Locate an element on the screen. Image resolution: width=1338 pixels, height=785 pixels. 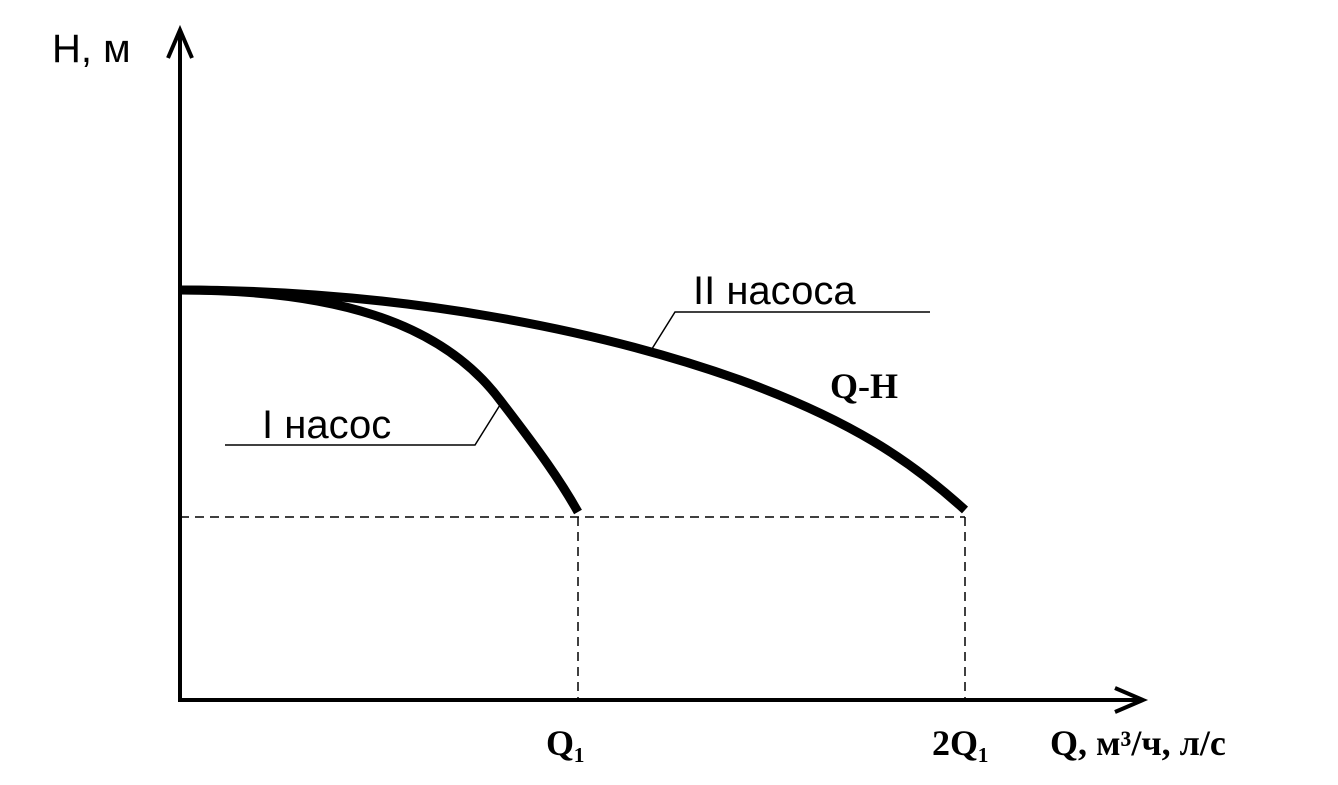
label-two-pumps: II насоса is located at coordinates (774, 291).